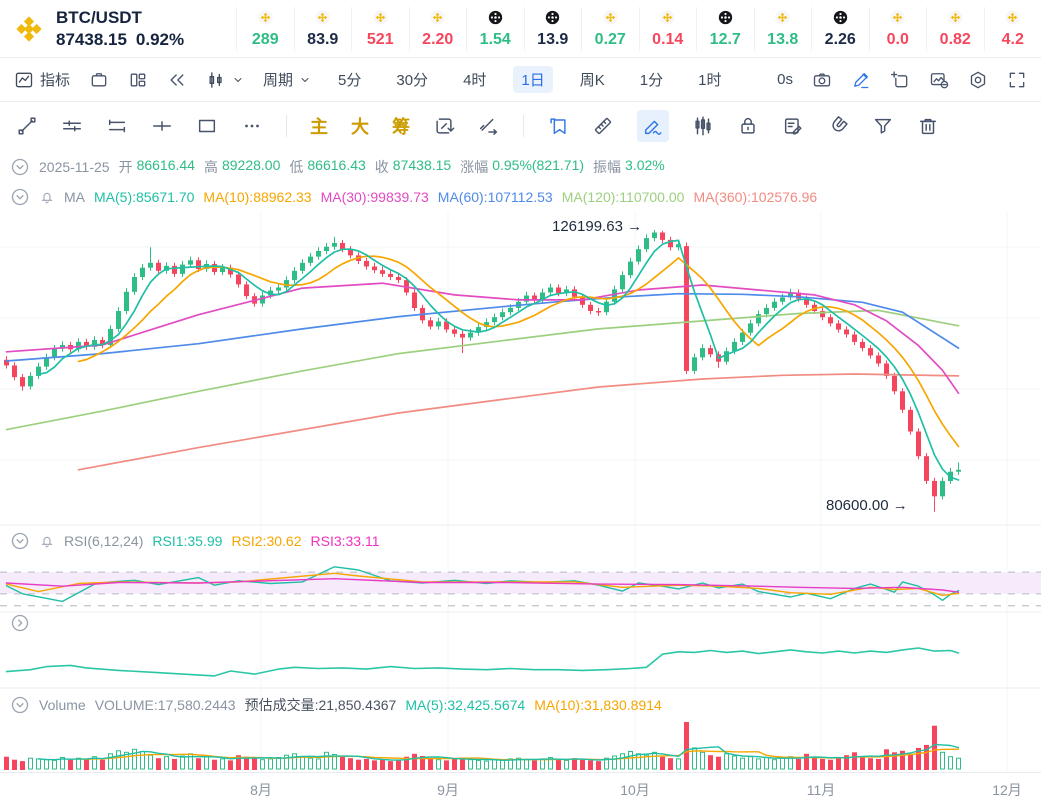 The height and width of the screenshot is (805, 1041). I want to click on trash-icon, so click(928, 126).